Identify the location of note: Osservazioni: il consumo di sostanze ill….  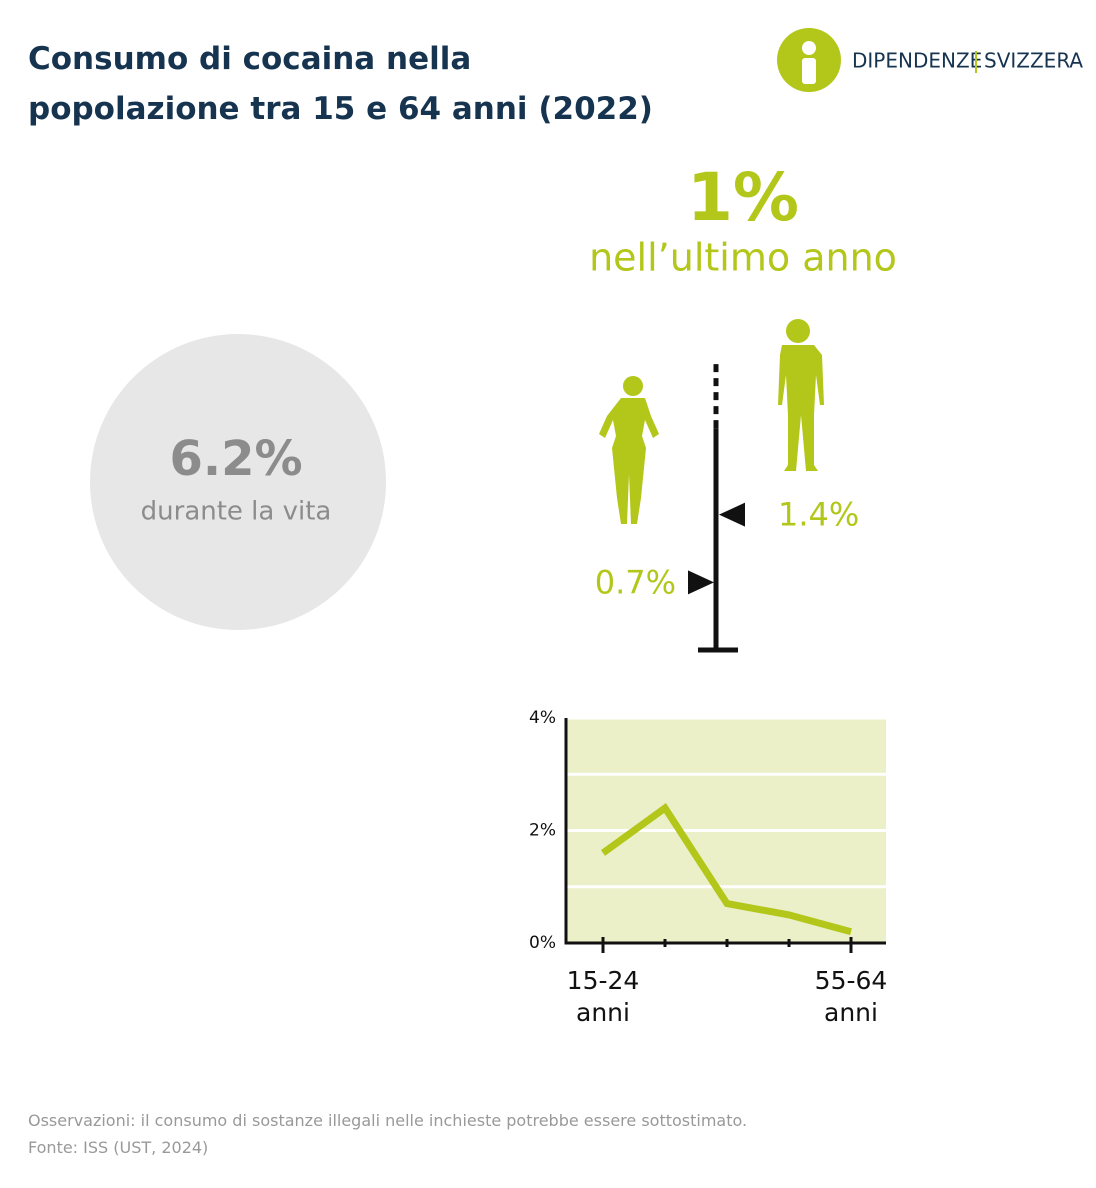
(388, 1120).